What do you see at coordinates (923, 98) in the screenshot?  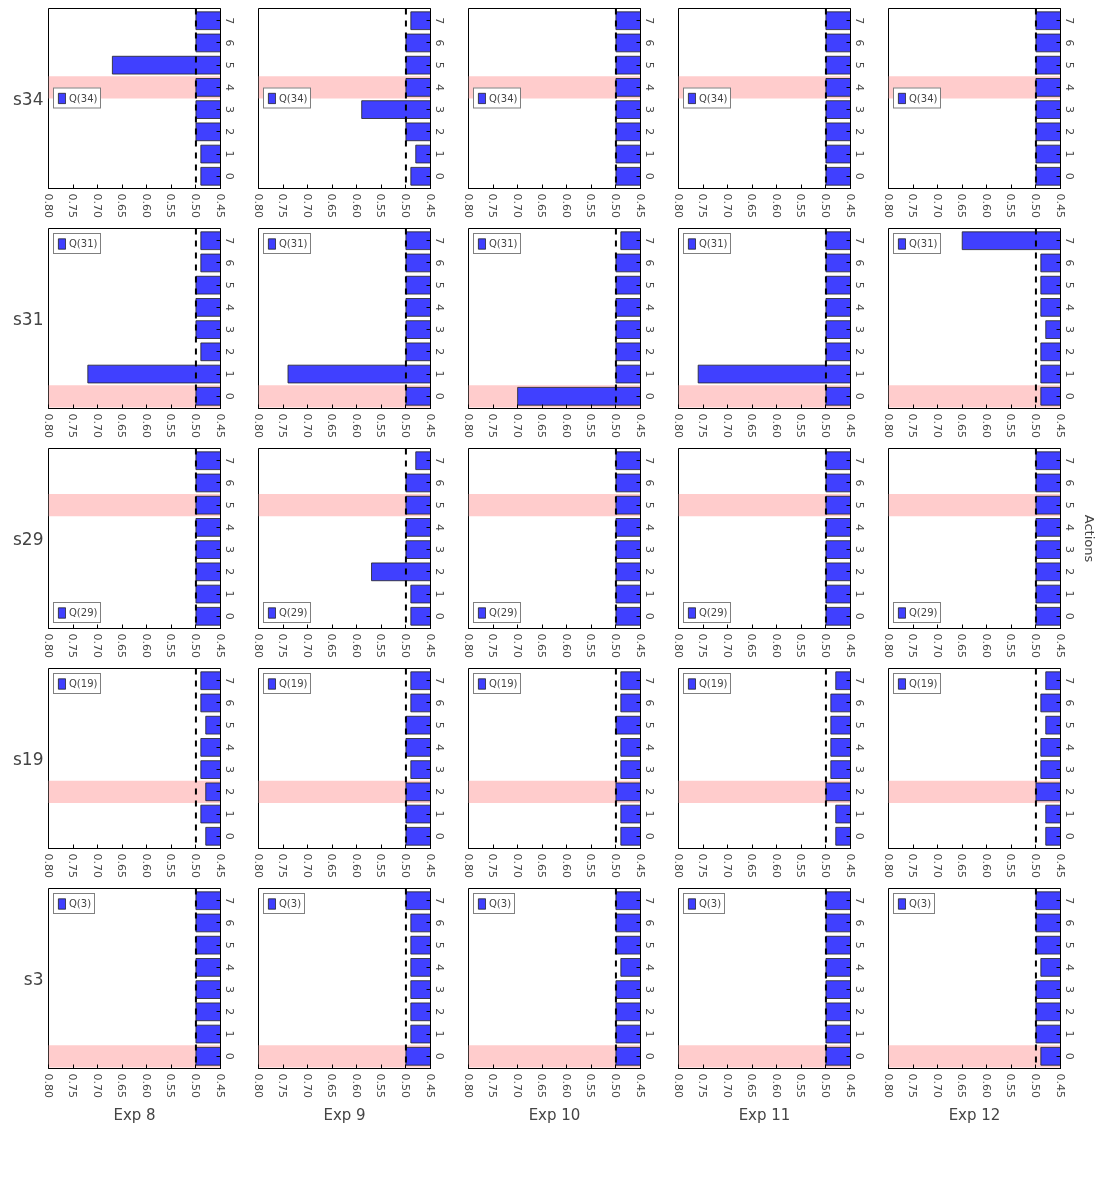 I see `legend-label: Q(34)` at bounding box center [923, 98].